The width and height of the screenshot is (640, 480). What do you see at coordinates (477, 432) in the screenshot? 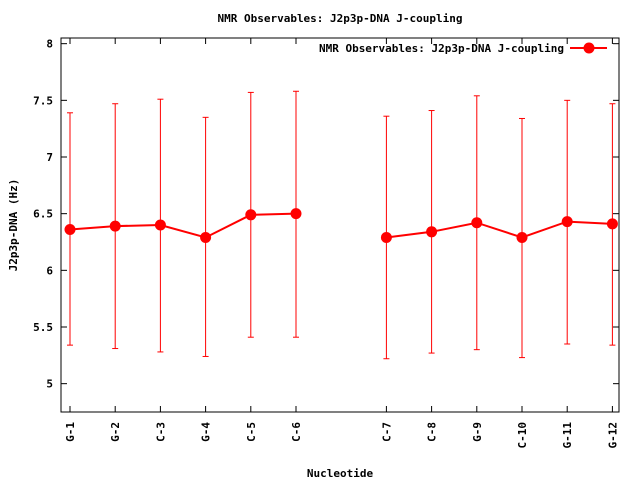
I see `x-tick-label: G-9` at bounding box center [477, 432].